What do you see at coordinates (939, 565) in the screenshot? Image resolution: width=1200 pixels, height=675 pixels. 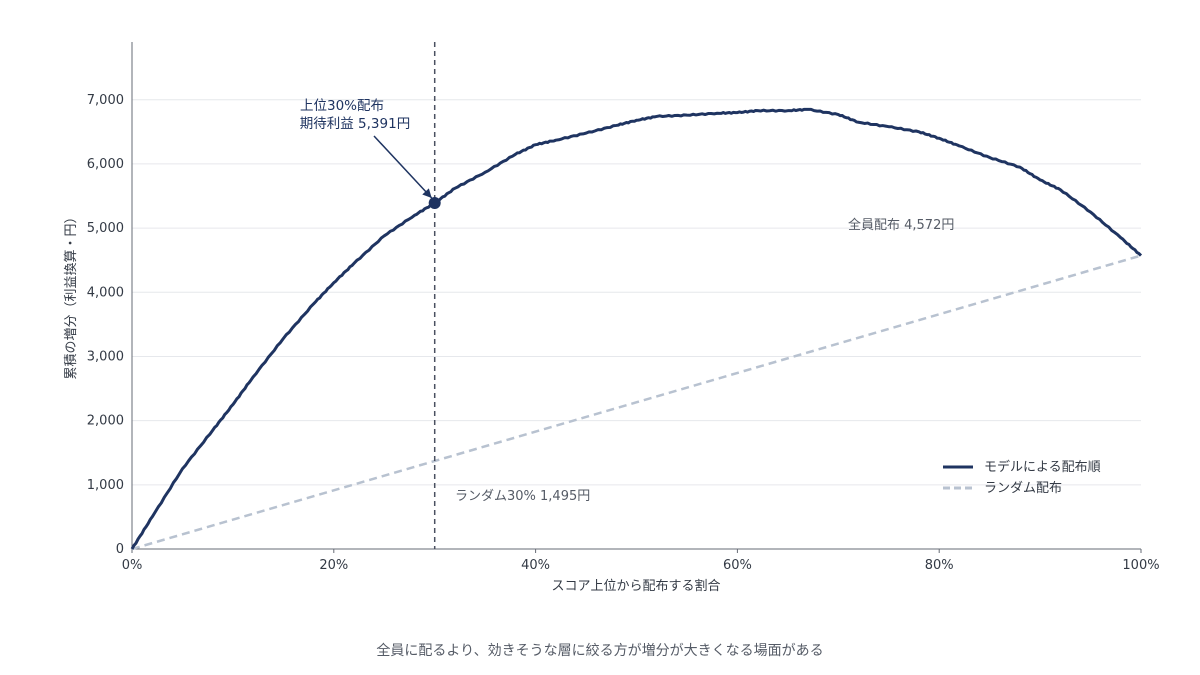 I see `x-tick-label: 80%` at bounding box center [939, 565].